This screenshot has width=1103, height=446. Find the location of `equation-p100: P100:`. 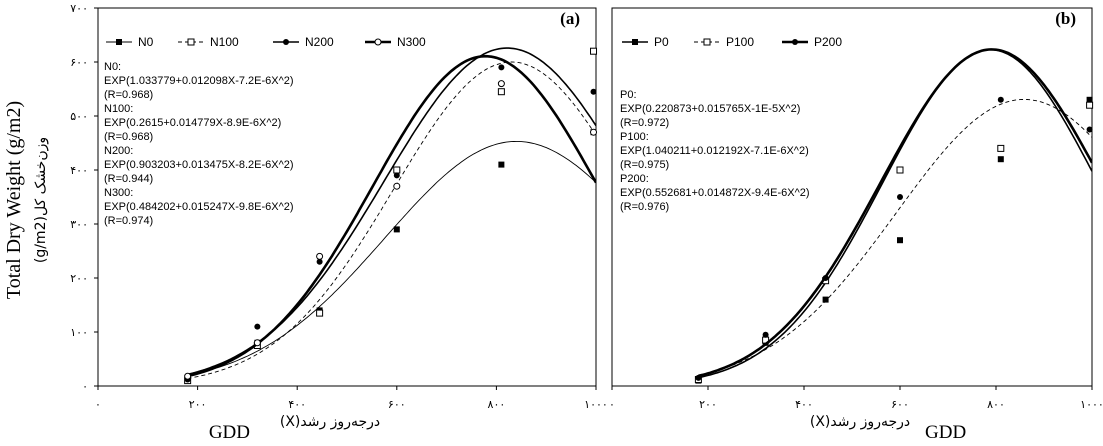

equation-p100: P100: is located at coordinates (634, 137).